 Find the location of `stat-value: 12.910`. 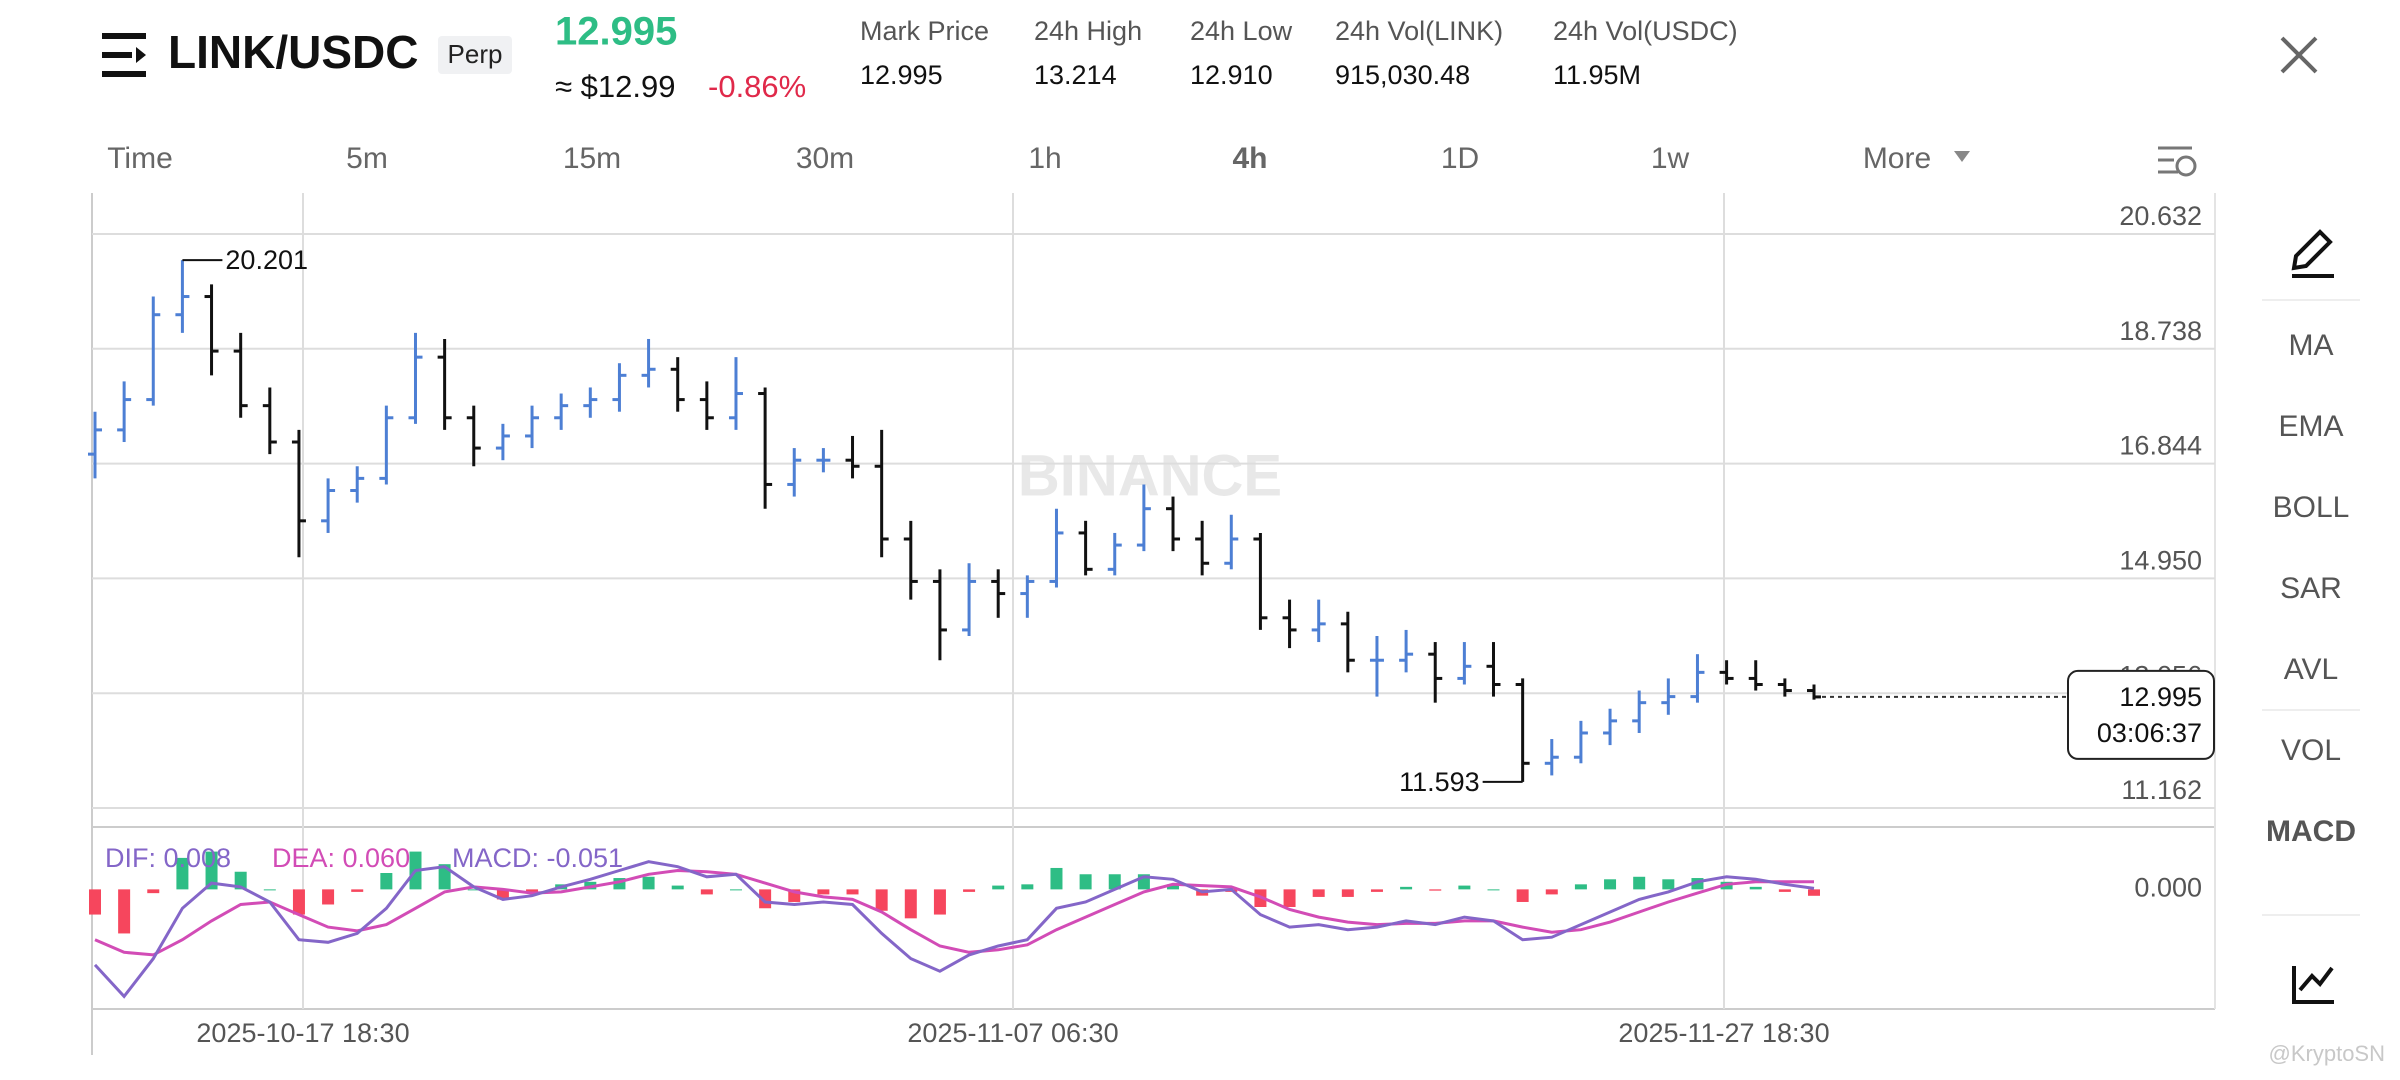

stat-value: 12.910 is located at coordinates (1231, 75).